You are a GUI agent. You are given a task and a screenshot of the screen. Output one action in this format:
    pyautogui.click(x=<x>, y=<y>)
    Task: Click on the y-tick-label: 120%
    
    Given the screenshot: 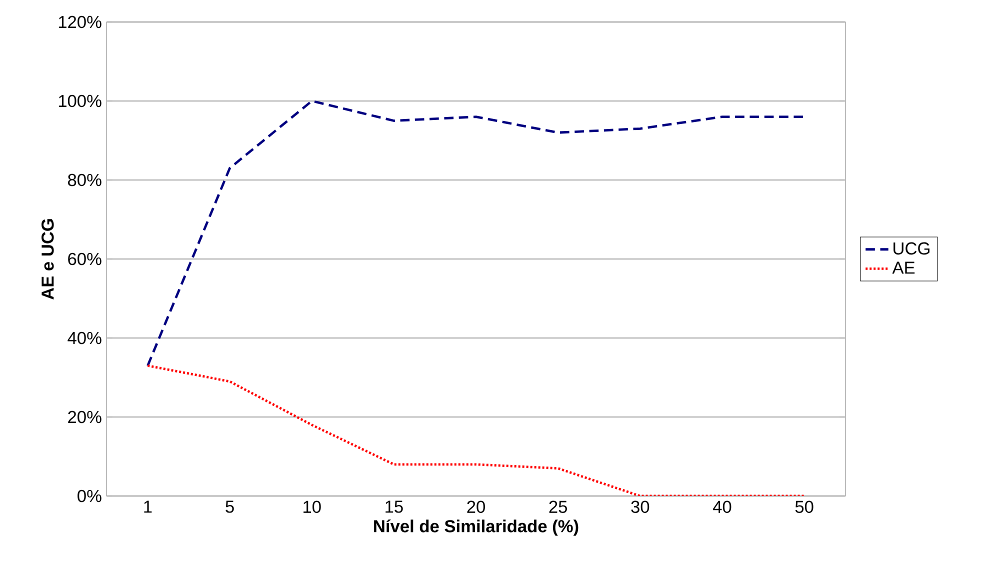 What is the action you would take?
    pyautogui.click(x=80, y=22)
    